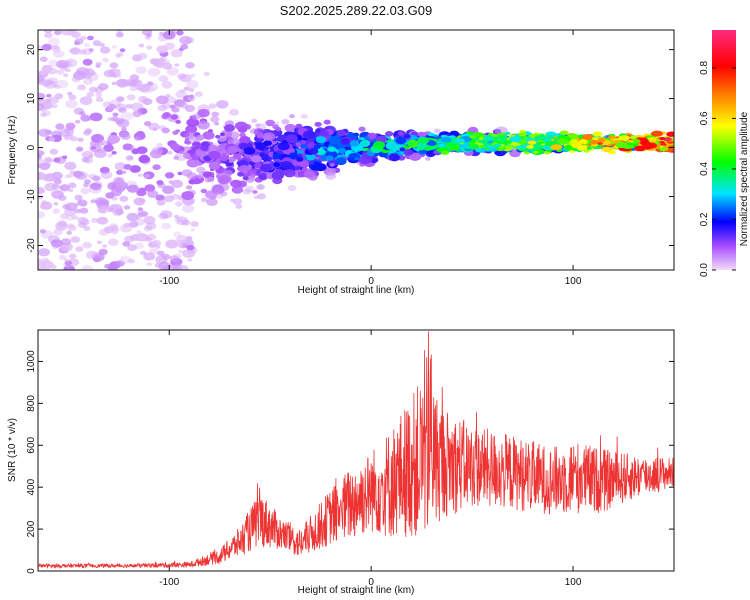  What do you see at coordinates (371, 582) in the screenshot?
I see `snr-xtick-label: 0` at bounding box center [371, 582].